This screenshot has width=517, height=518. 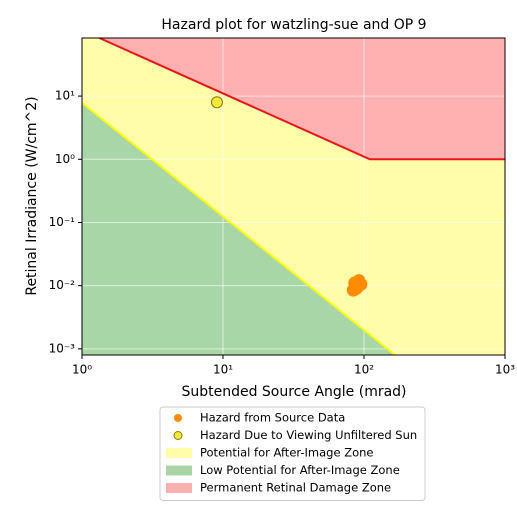 What do you see at coordinates (62, 222) in the screenshot?
I see `y-tick-label: 10⁻¹` at bounding box center [62, 222].